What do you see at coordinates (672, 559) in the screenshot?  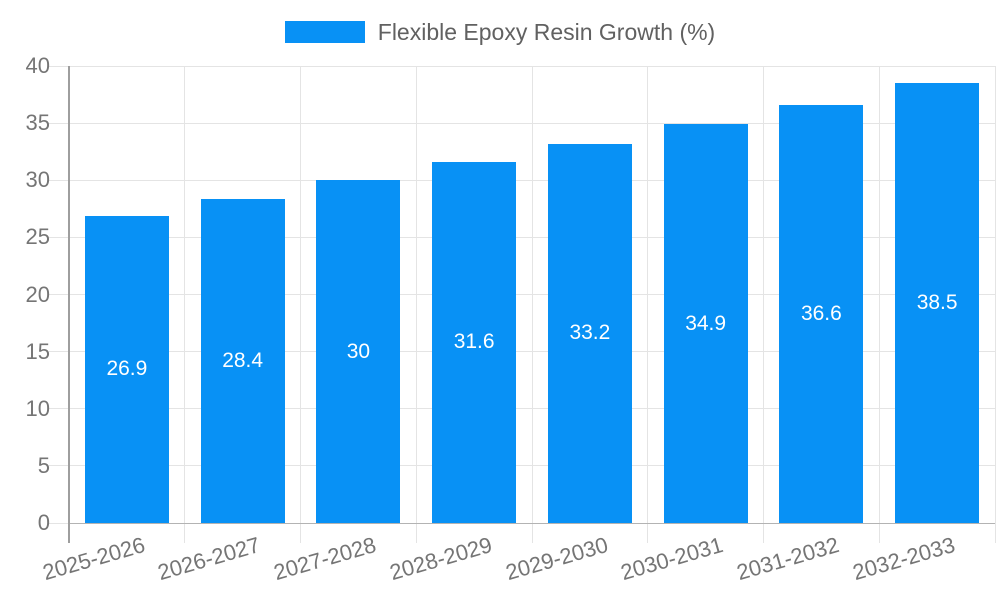 I see `x-tick-label: 2030-2031` at bounding box center [672, 559].